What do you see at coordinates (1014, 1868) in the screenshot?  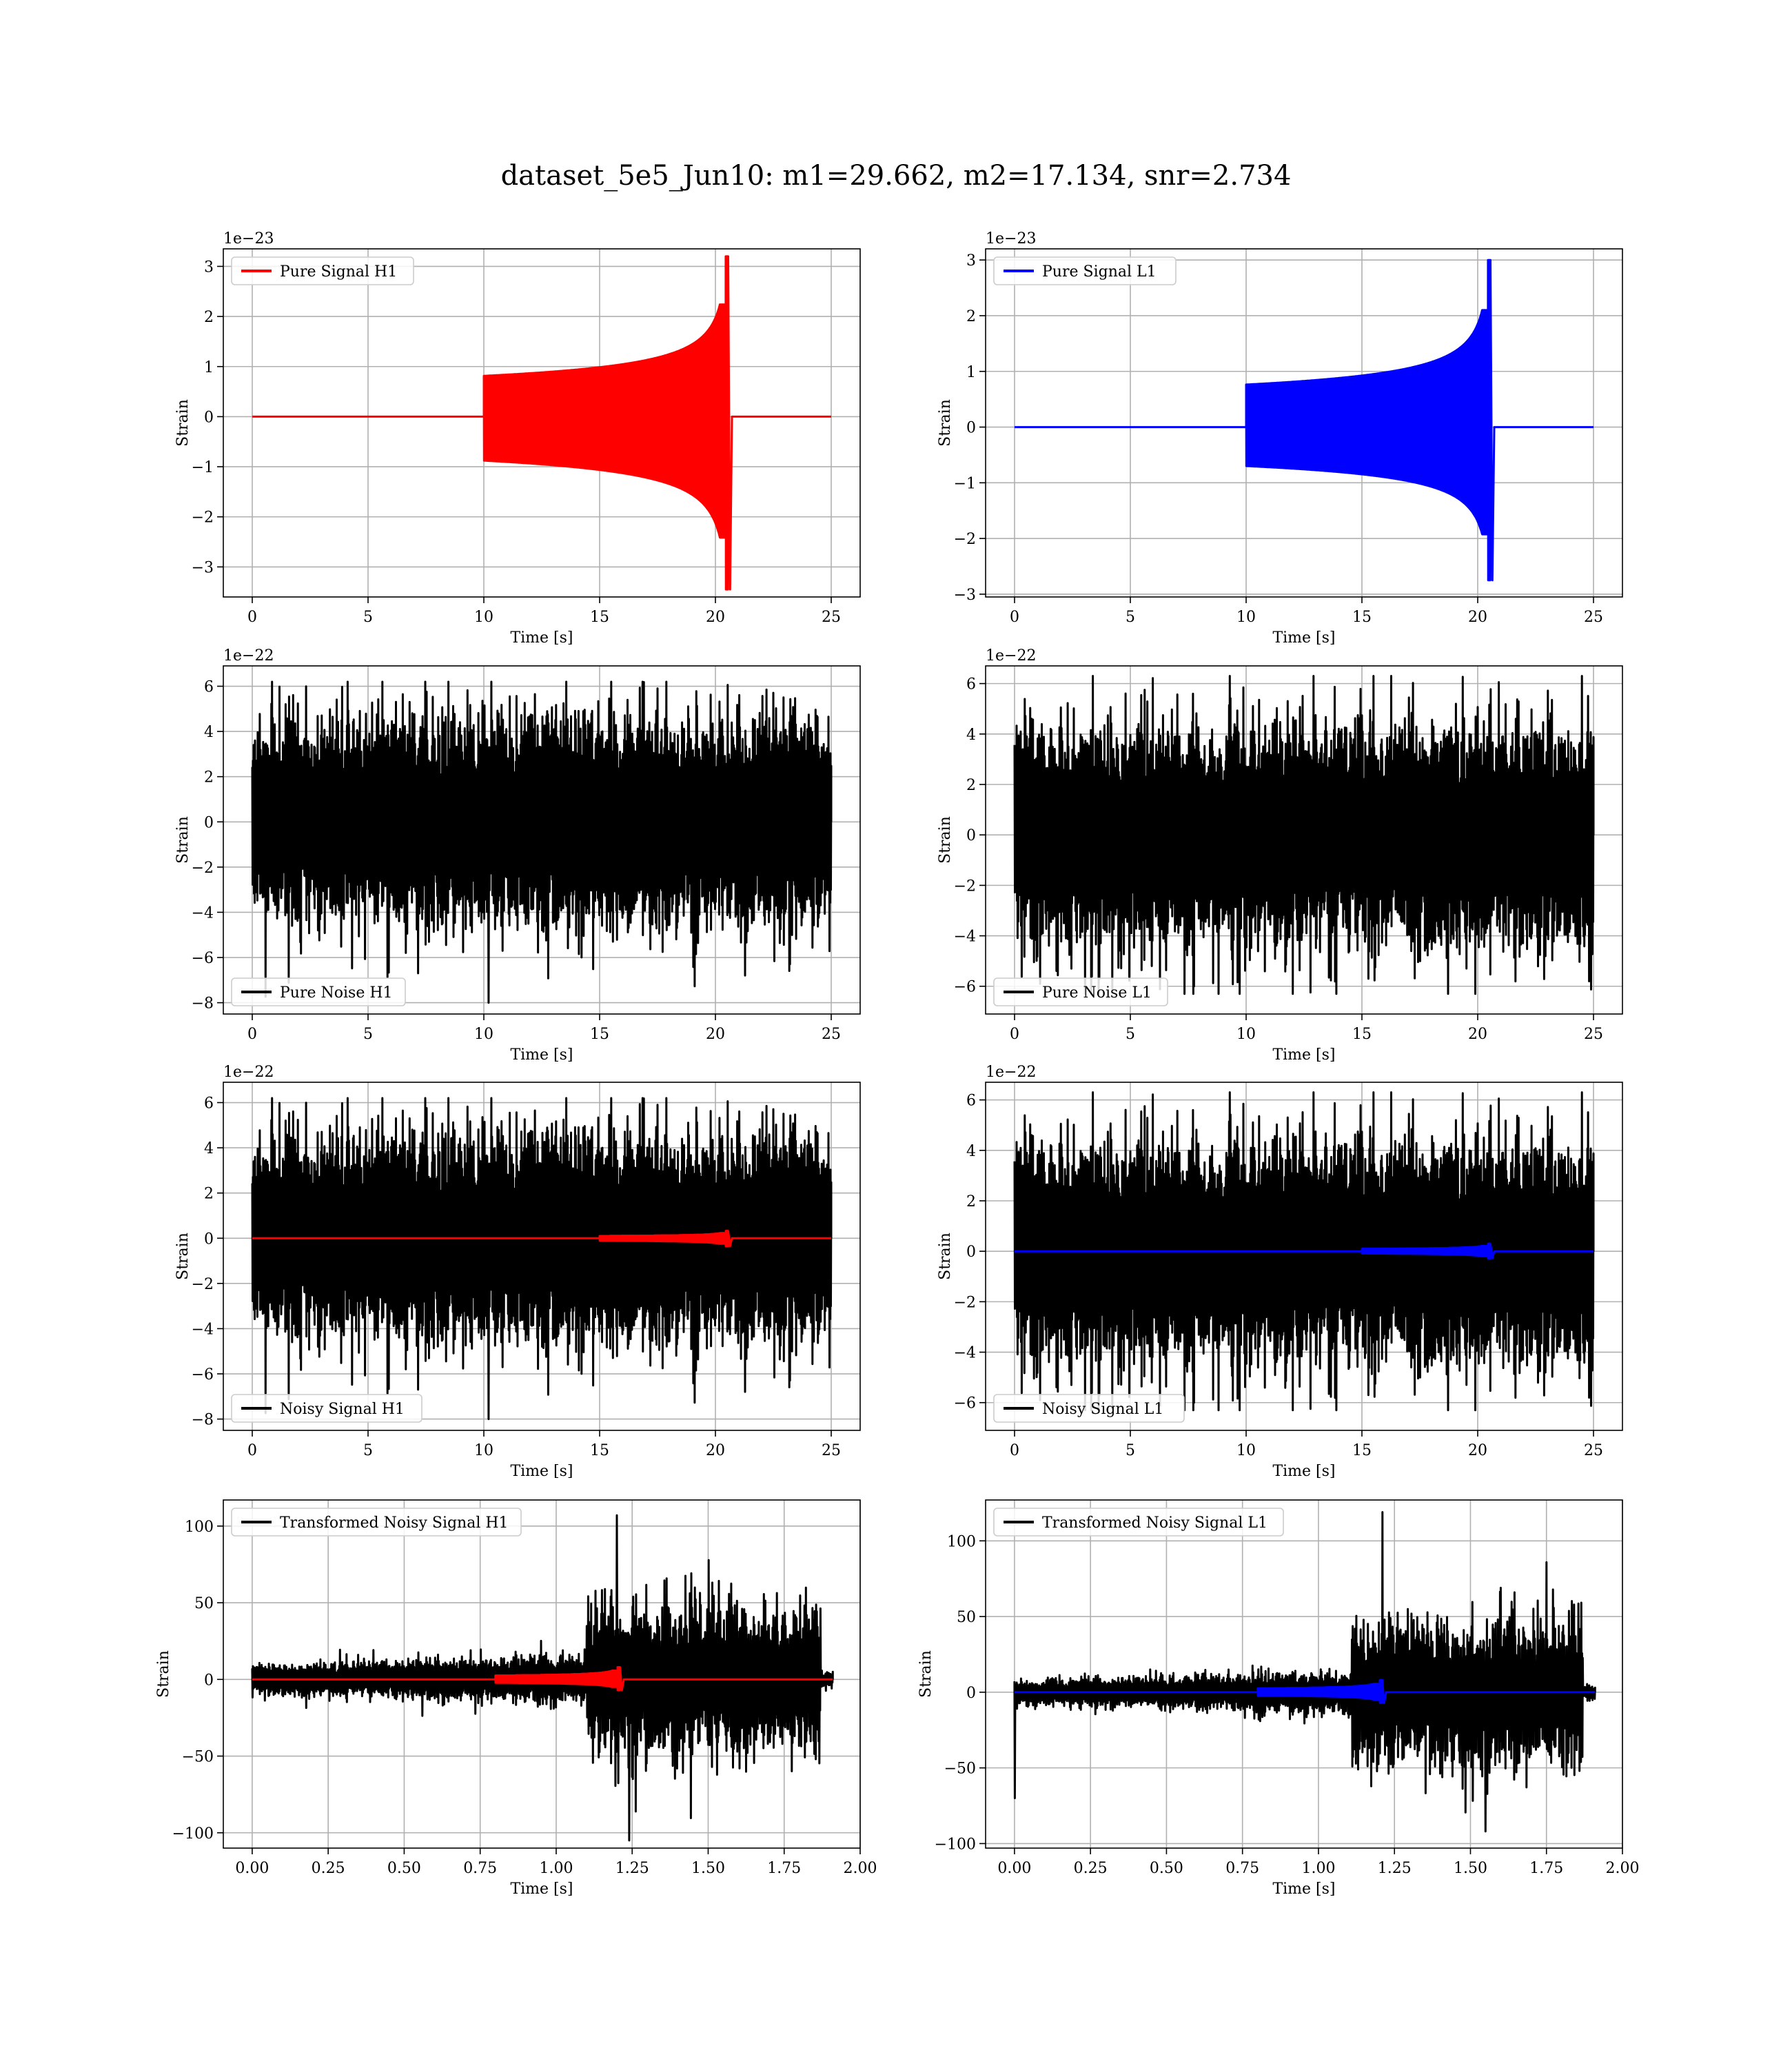 I see `x-tick-label: 0.00` at bounding box center [1014, 1868].